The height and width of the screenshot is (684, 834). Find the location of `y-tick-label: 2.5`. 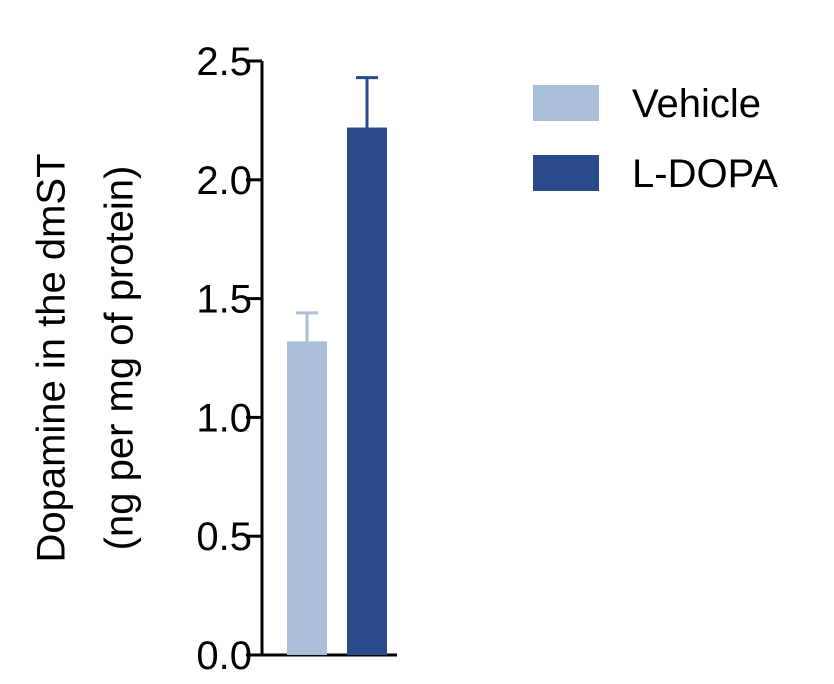

y-tick-label: 2.5 is located at coordinates (224, 62).